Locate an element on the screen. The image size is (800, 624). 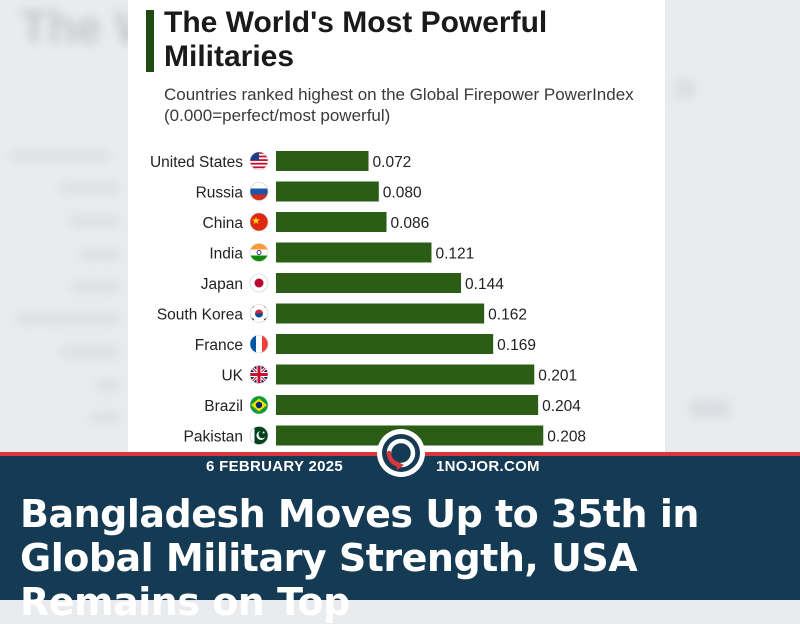
flag-south-korea-icon is located at coordinates (259, 313).